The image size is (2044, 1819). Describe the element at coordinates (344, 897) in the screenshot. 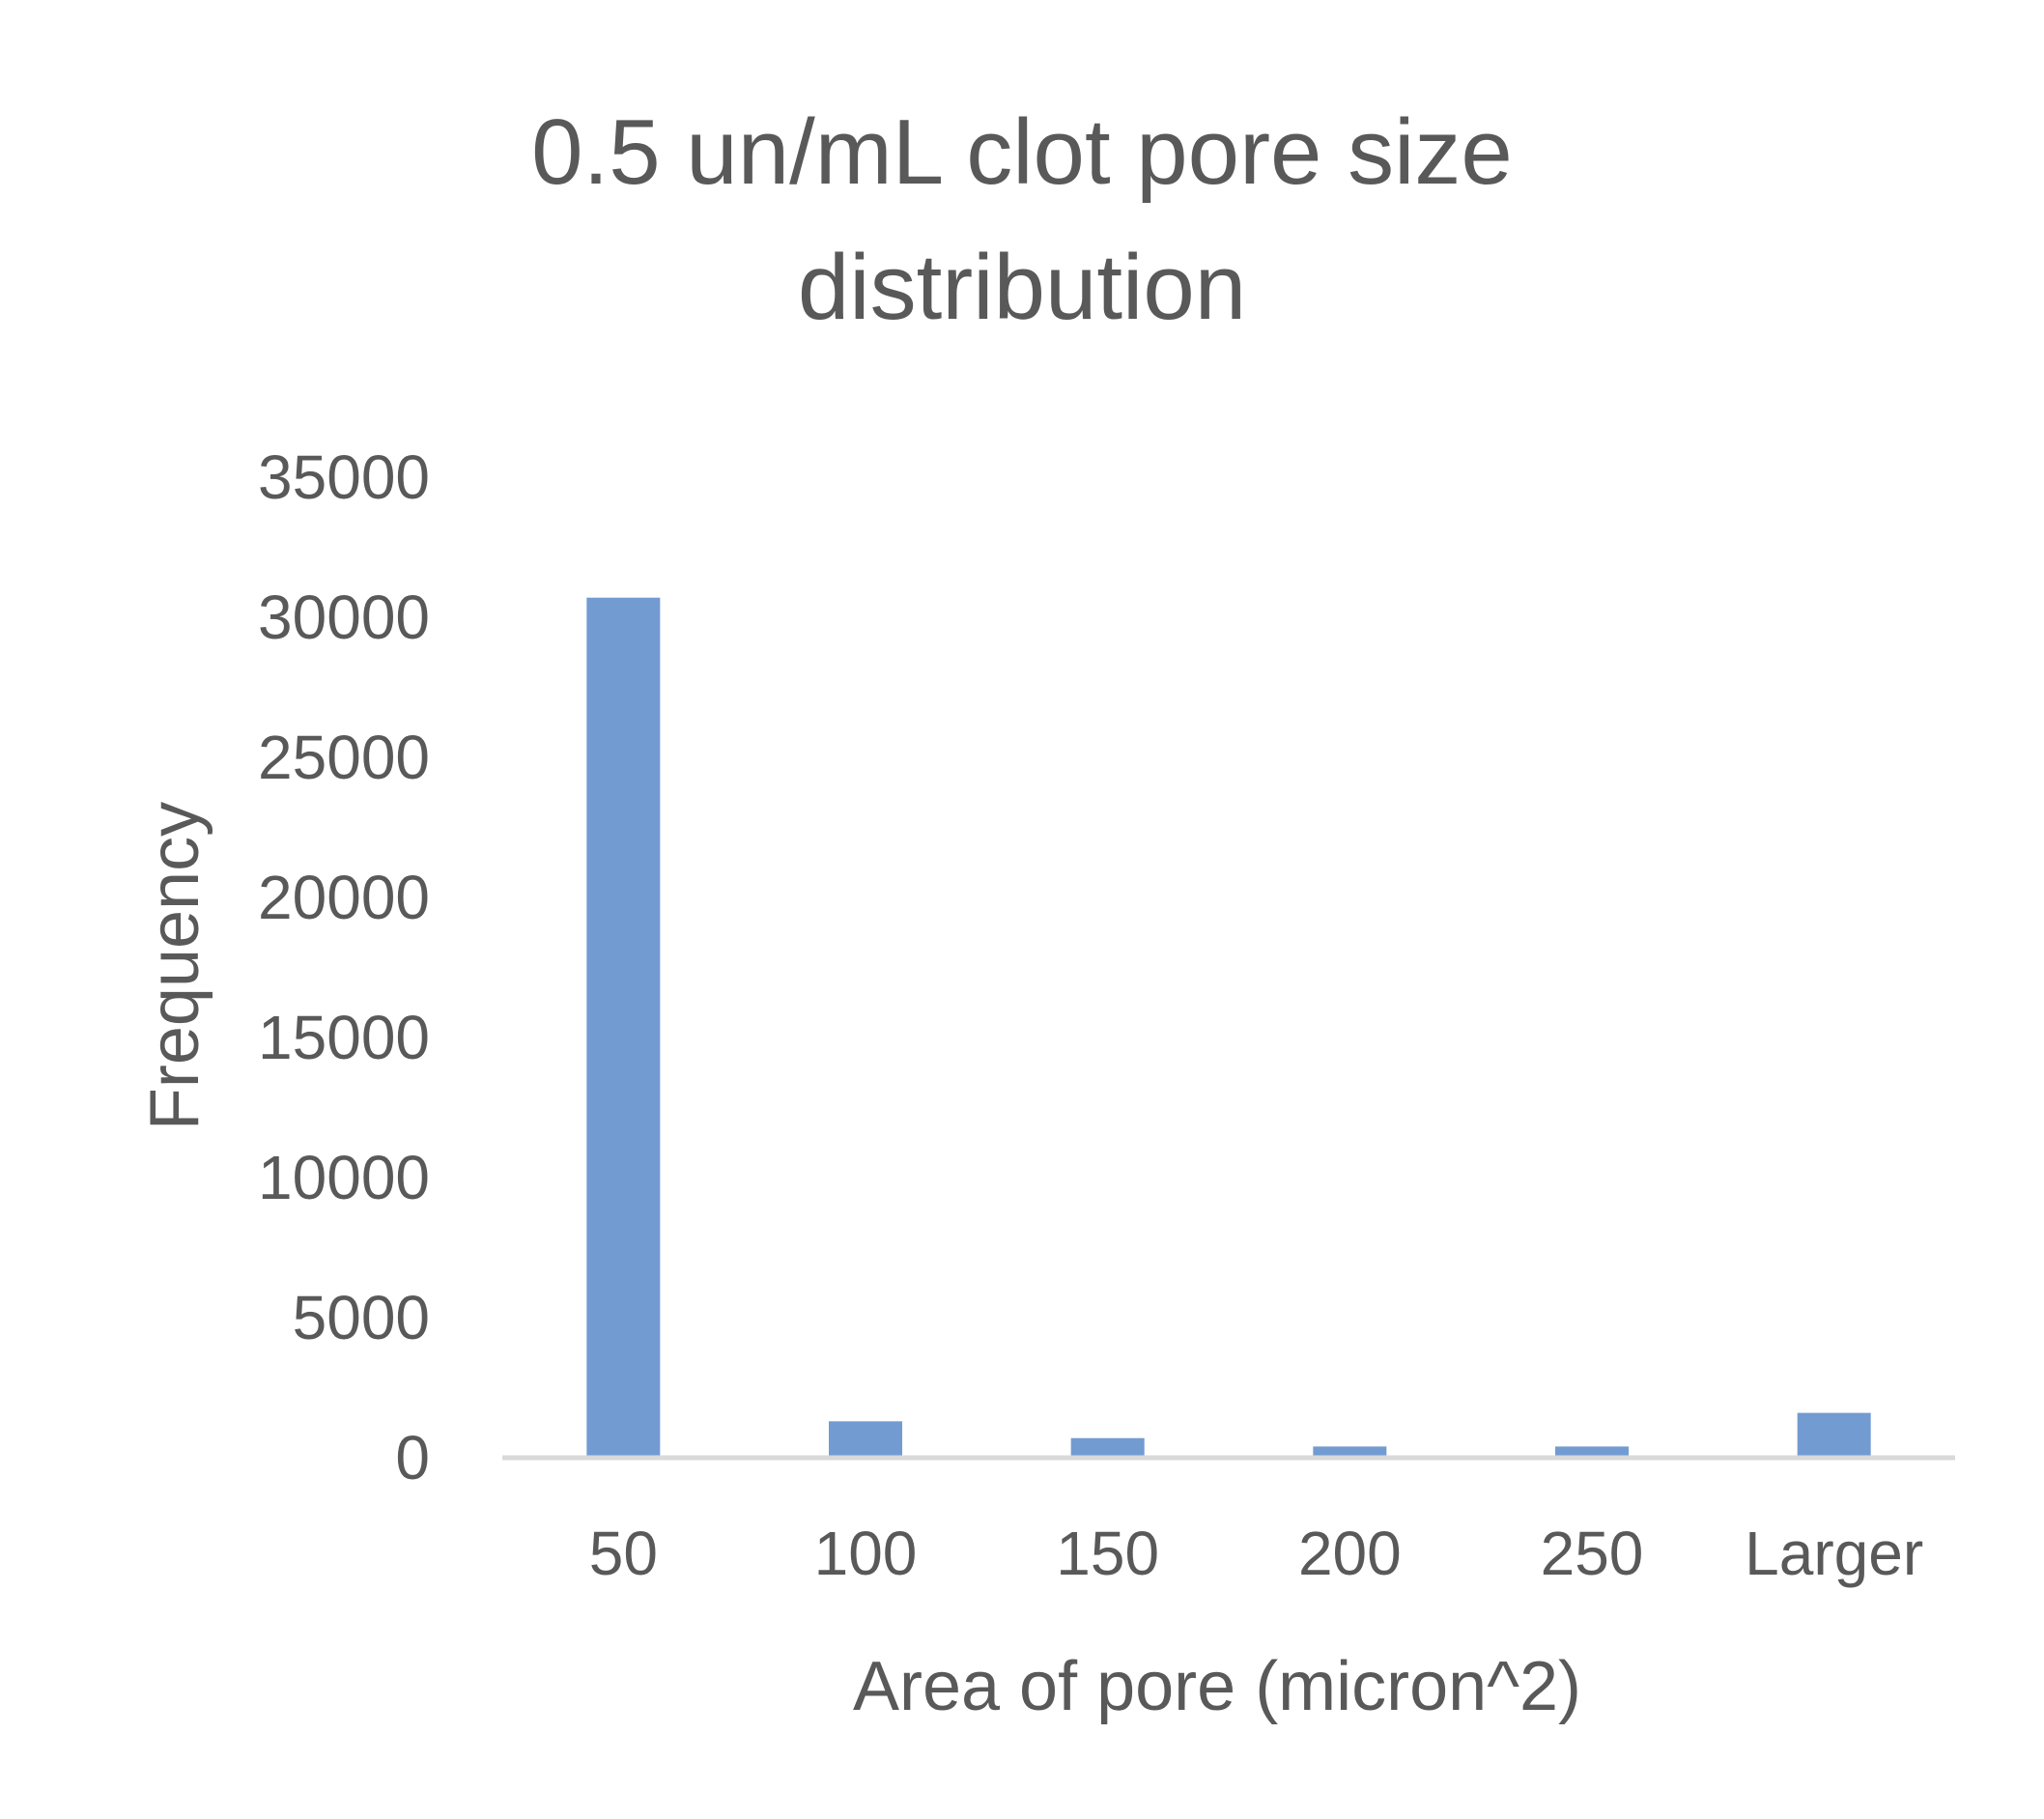

I see `y-tick-label: 20000` at that location.